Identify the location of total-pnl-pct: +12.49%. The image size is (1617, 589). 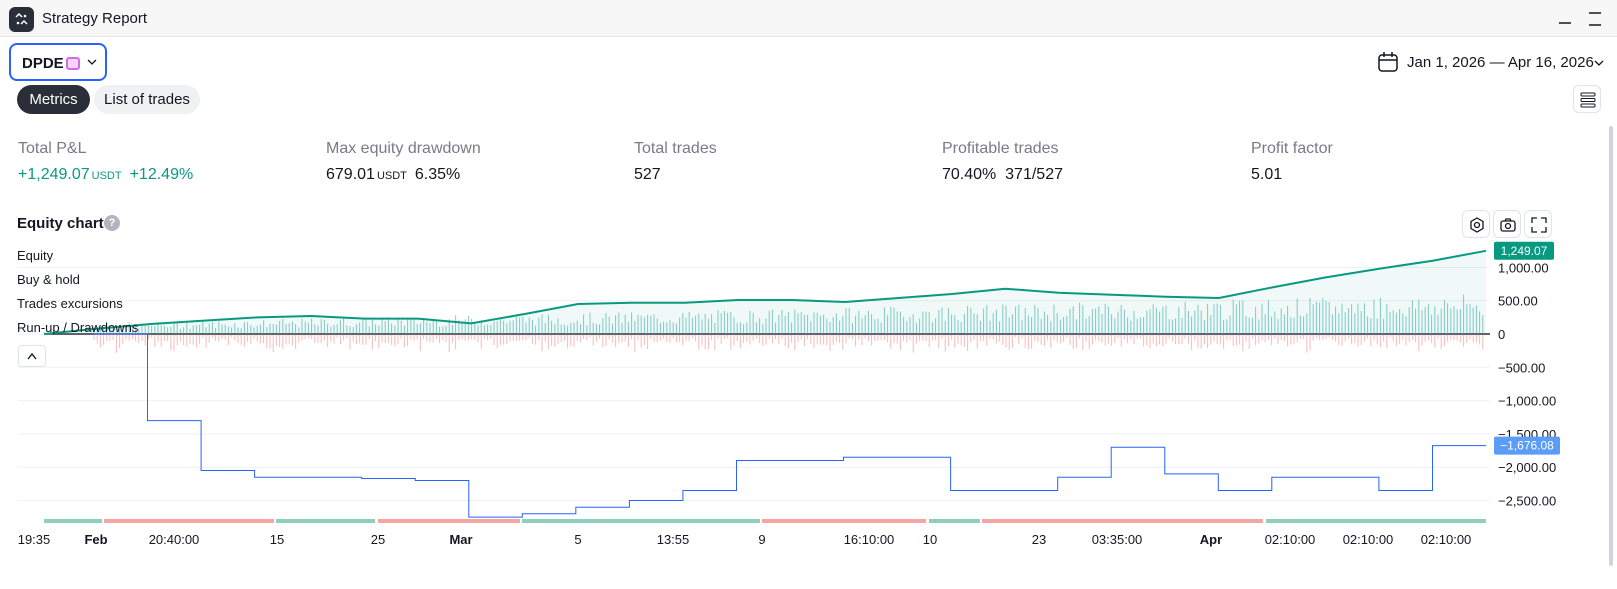
(161, 174).